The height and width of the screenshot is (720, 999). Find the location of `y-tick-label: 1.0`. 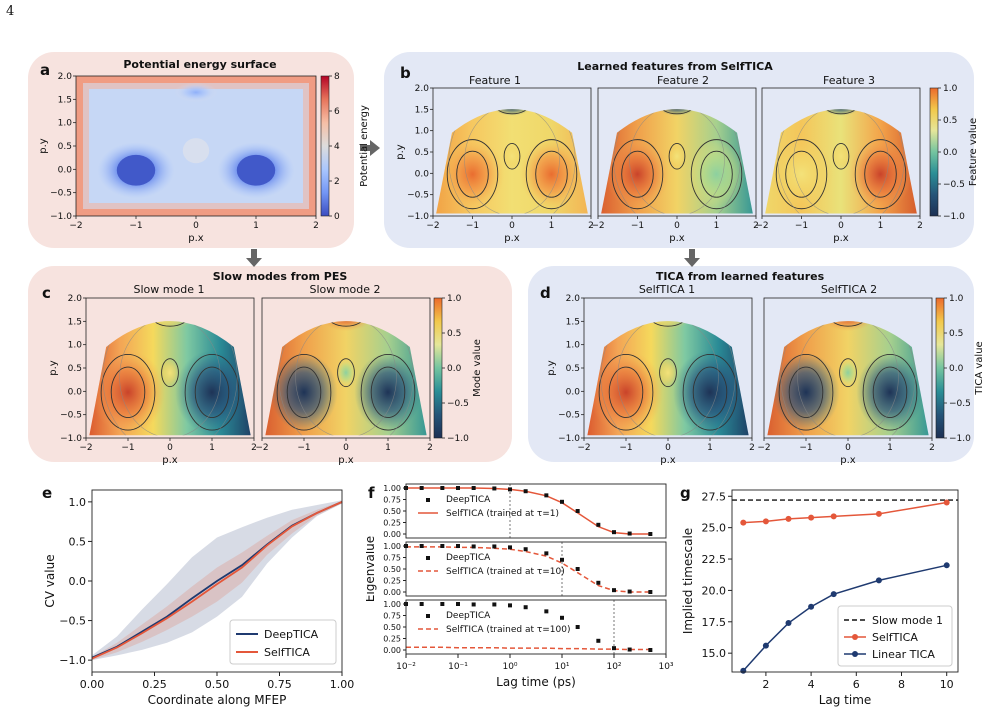

y-tick-label: 1.0 is located at coordinates (78, 502).